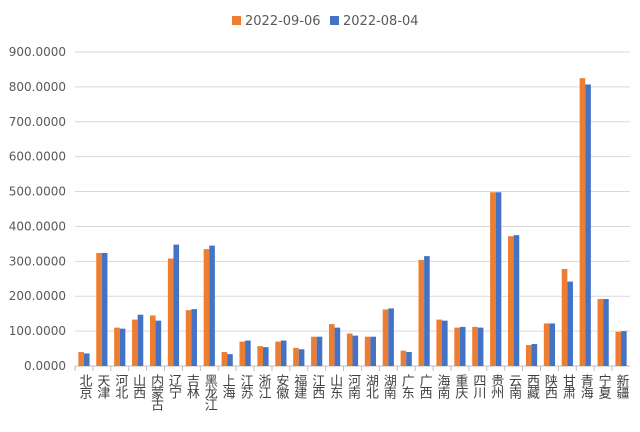 This screenshot has width=640, height=432. What do you see at coordinates (45, 366) in the screenshot?
I see `y-tick-label: 0.0000` at bounding box center [45, 366].